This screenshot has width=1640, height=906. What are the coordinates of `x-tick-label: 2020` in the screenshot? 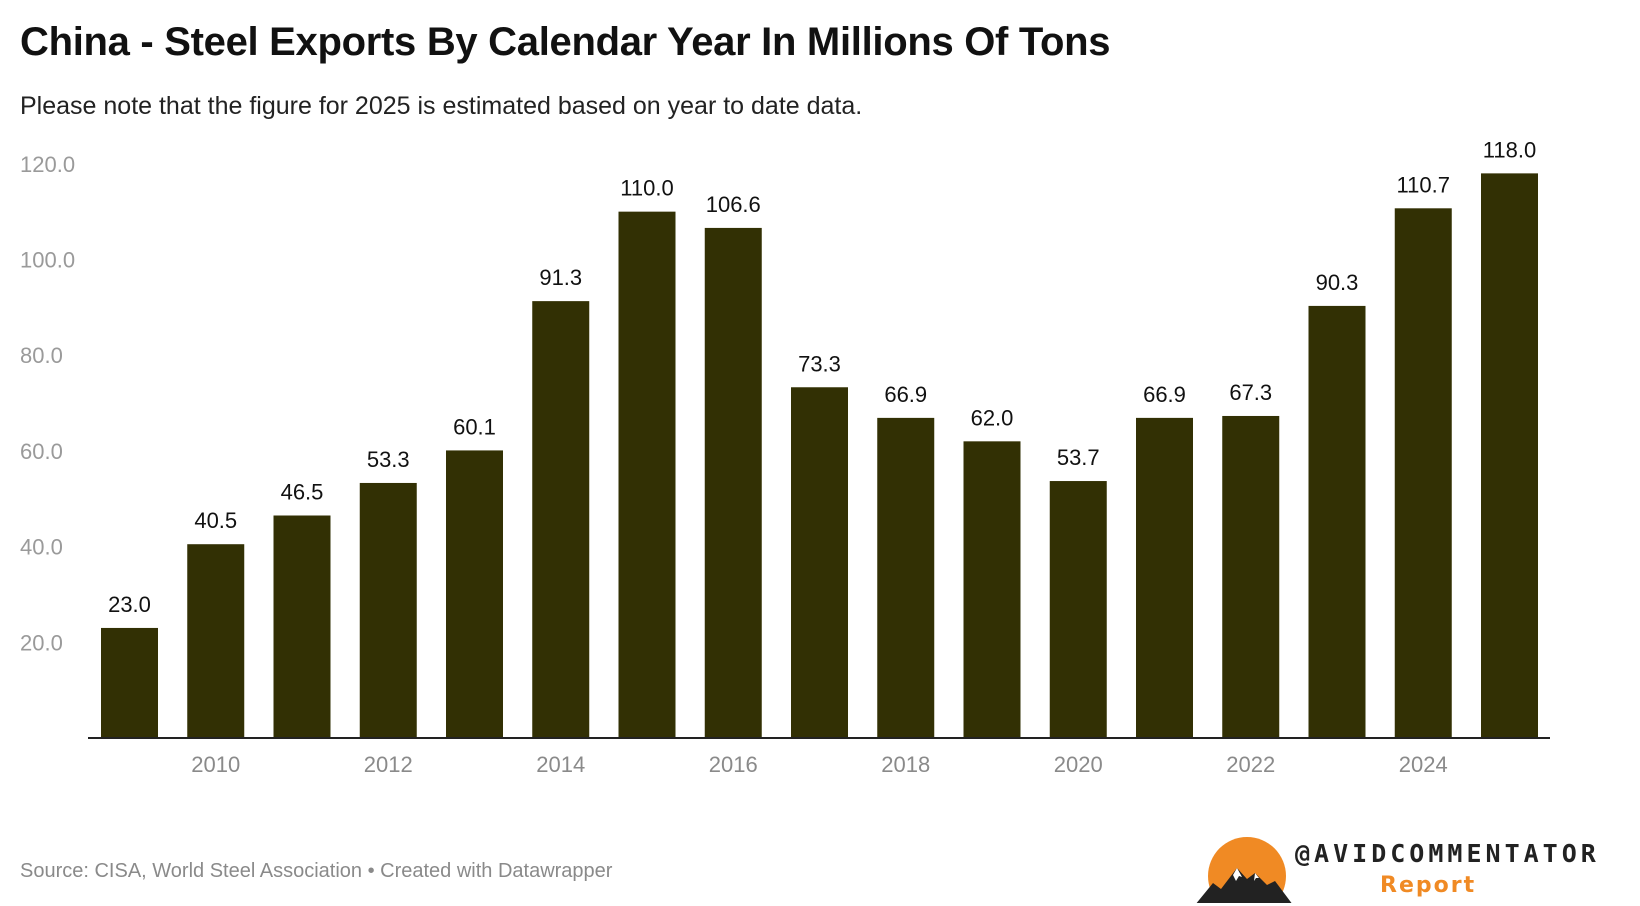 It's located at (1078, 764).